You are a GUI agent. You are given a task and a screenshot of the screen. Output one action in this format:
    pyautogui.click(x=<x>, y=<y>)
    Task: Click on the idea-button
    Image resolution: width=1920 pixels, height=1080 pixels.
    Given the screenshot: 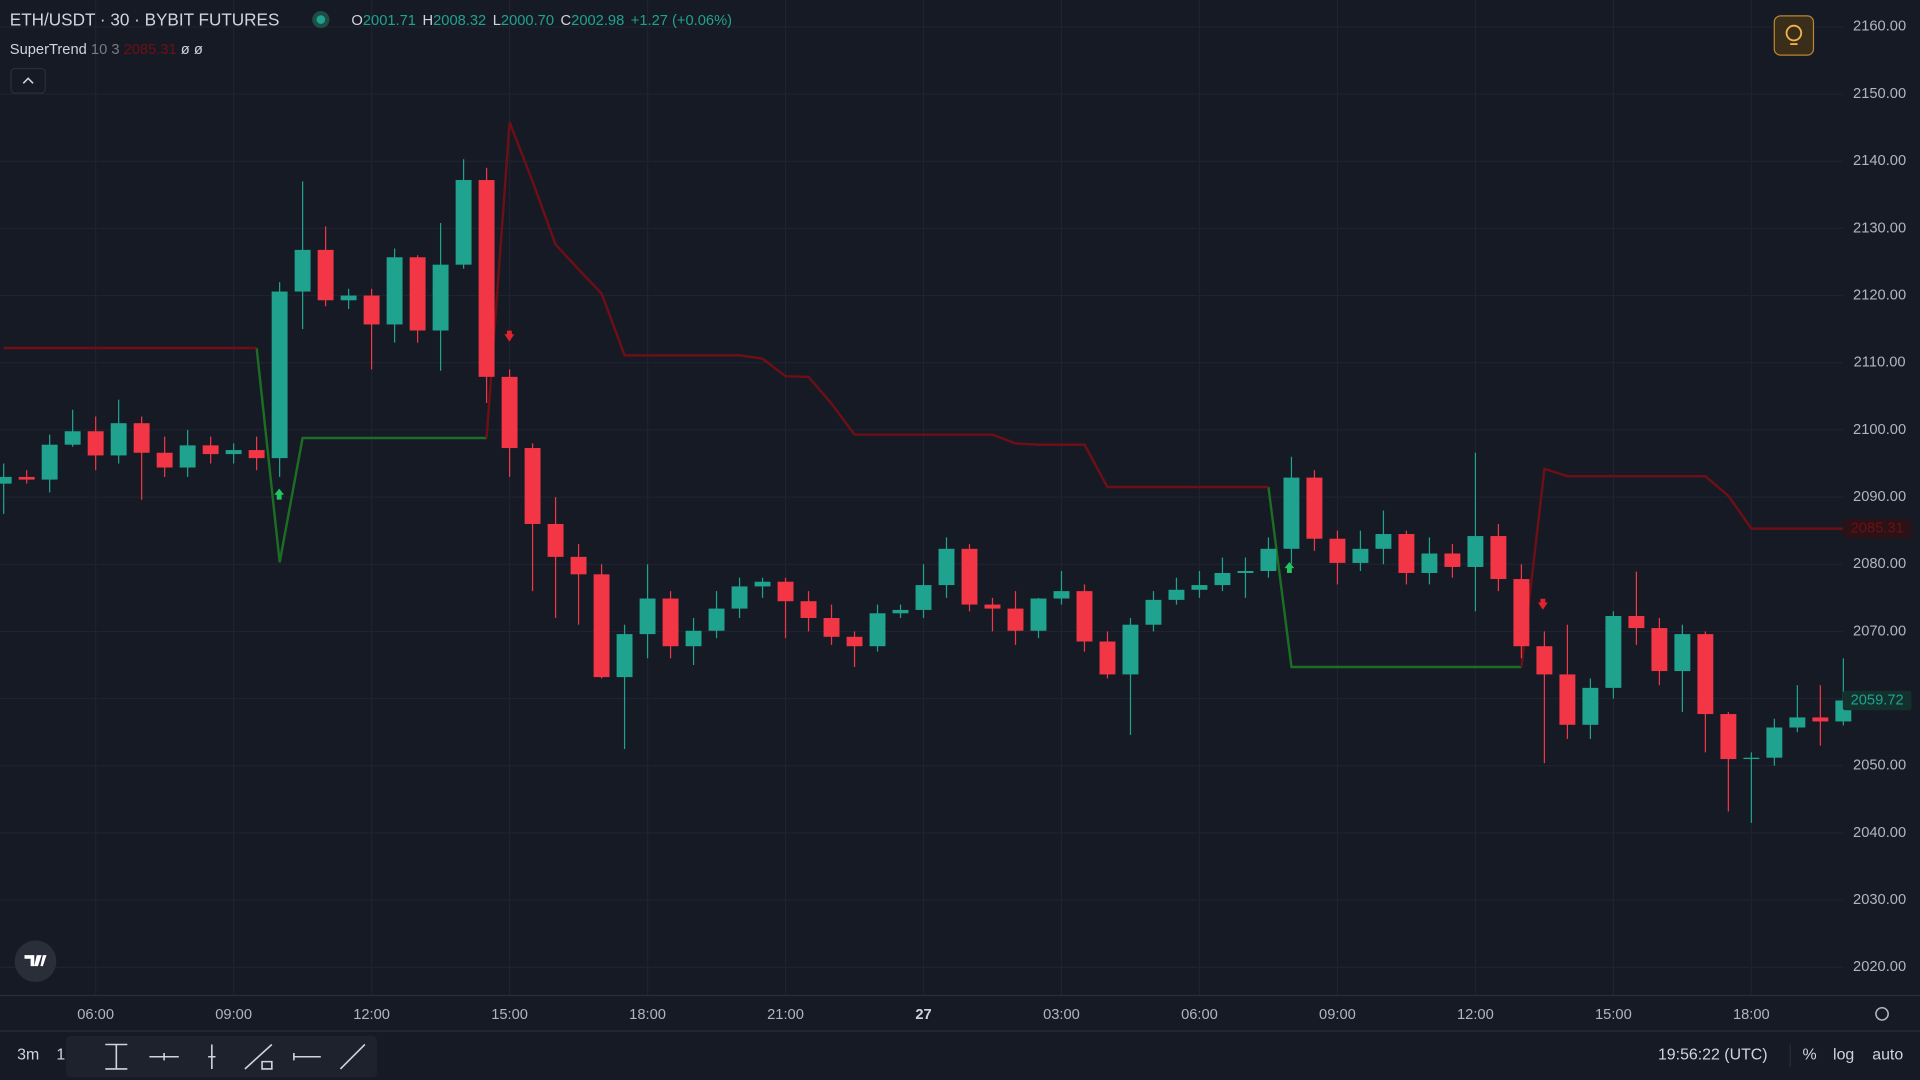 What is the action you would take?
    pyautogui.click(x=1794, y=35)
    